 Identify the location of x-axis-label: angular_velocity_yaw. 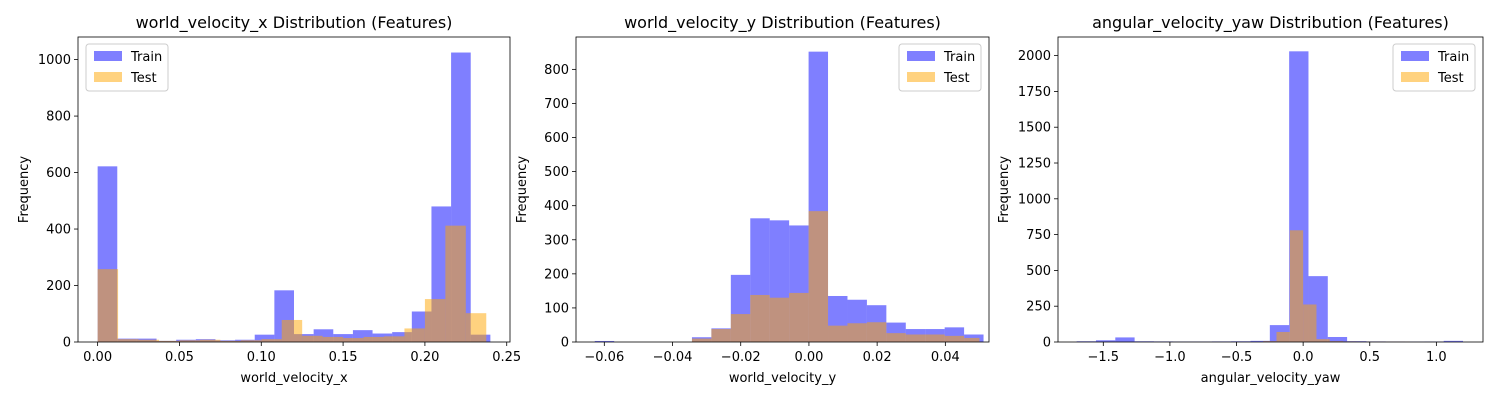
(1271, 378).